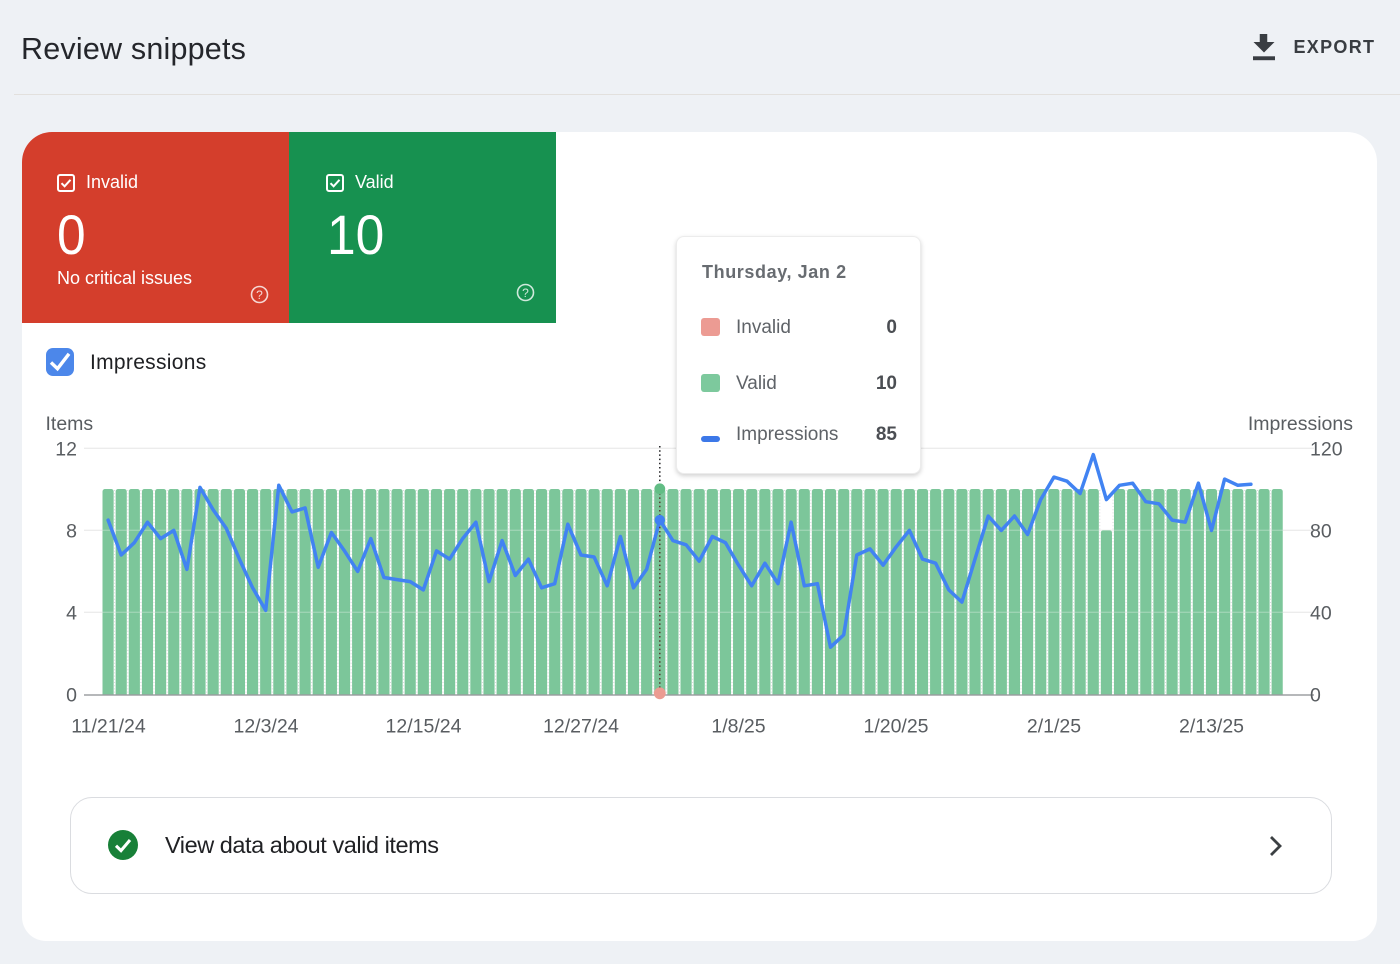 This screenshot has width=1400, height=964. What do you see at coordinates (1321, 531) in the screenshot?
I see `svg-text: 80` at bounding box center [1321, 531].